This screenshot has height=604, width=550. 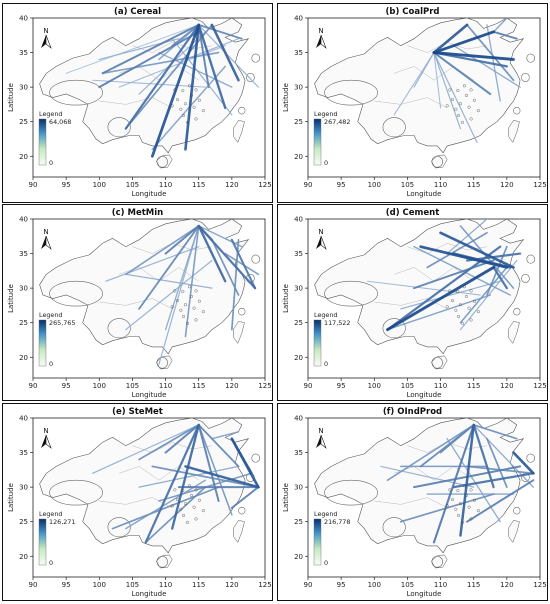 What do you see at coordinates (137, 412) in the screenshot?
I see `panel-title: (e) SteMet` at bounding box center [137, 412].